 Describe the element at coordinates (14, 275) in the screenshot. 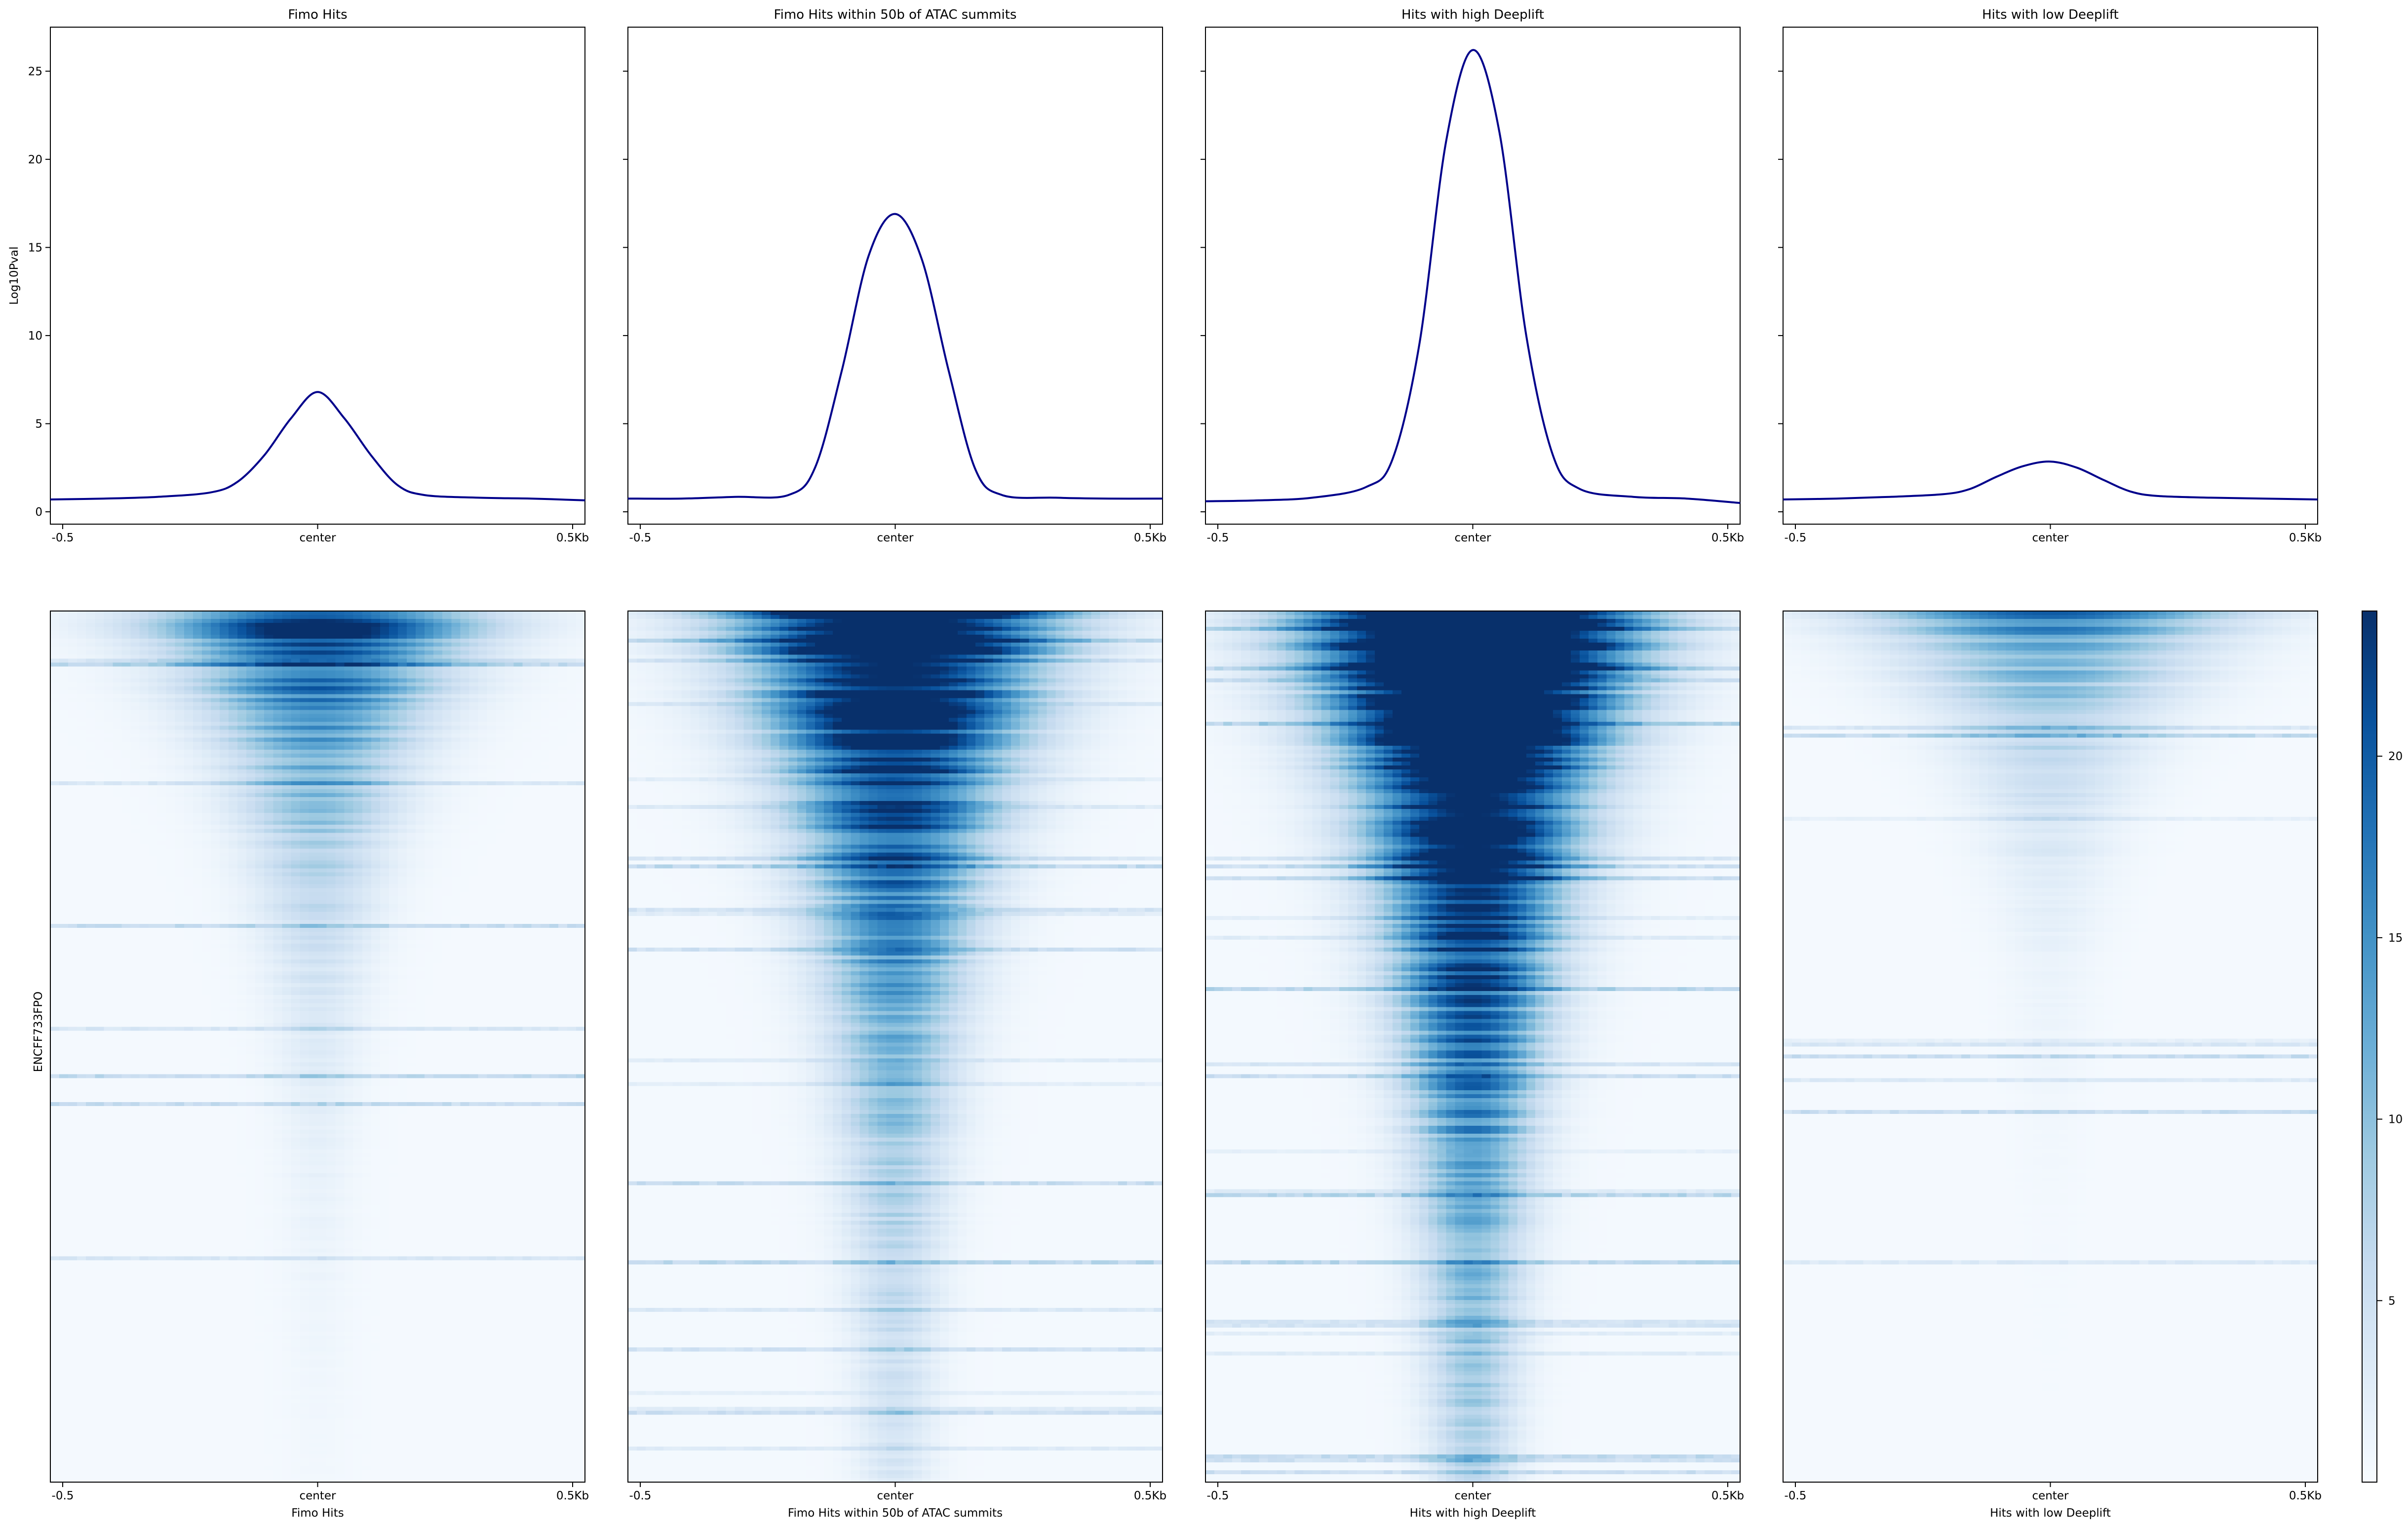

I see `profile-y-axis-label: Log10Pval` at that location.